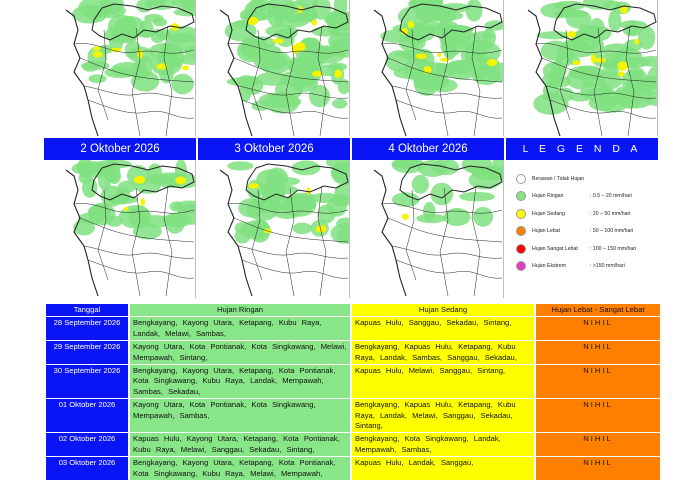 The width and height of the screenshot is (700, 500). Describe the element at coordinates (443, 329) in the screenshot. I see `cell-hujan-sedang: Kapuas Hulu, Sanggau, Sekadau, Sintang,` at that location.